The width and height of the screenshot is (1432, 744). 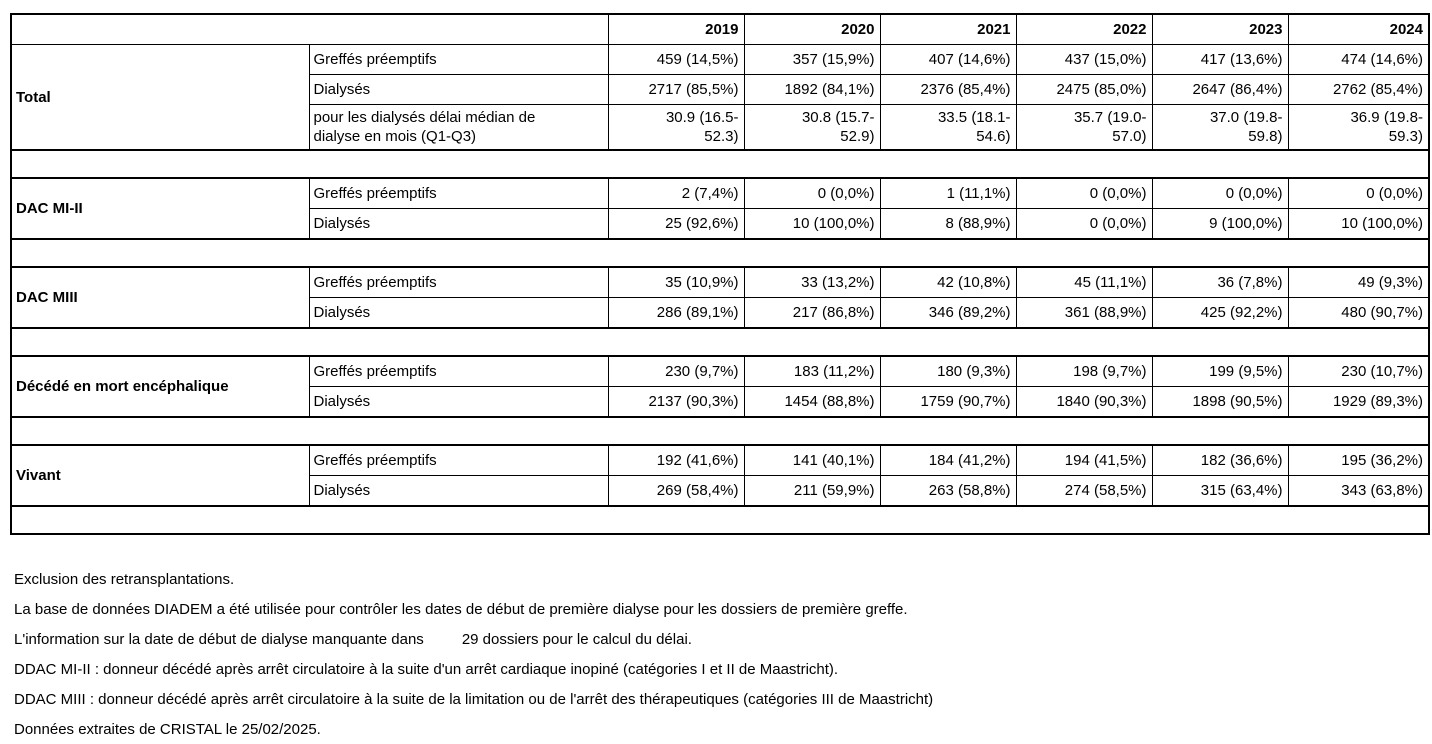 I want to click on value-cell: 33.5 (18.1- 54.6), so click(x=948, y=127).